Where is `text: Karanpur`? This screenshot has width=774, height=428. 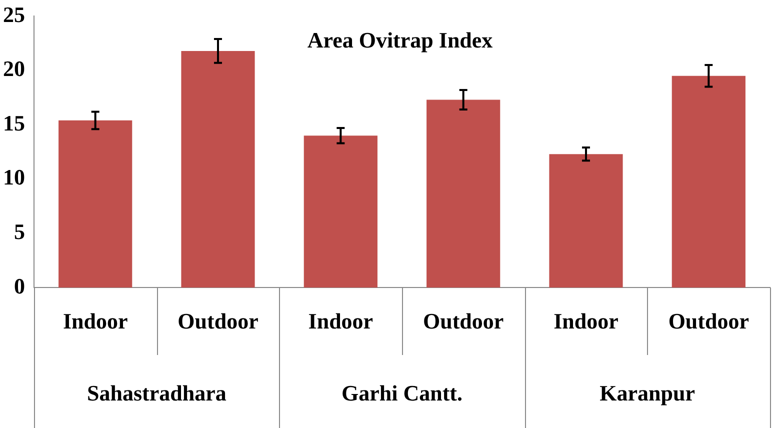
text: Karanpur is located at coordinates (648, 393).